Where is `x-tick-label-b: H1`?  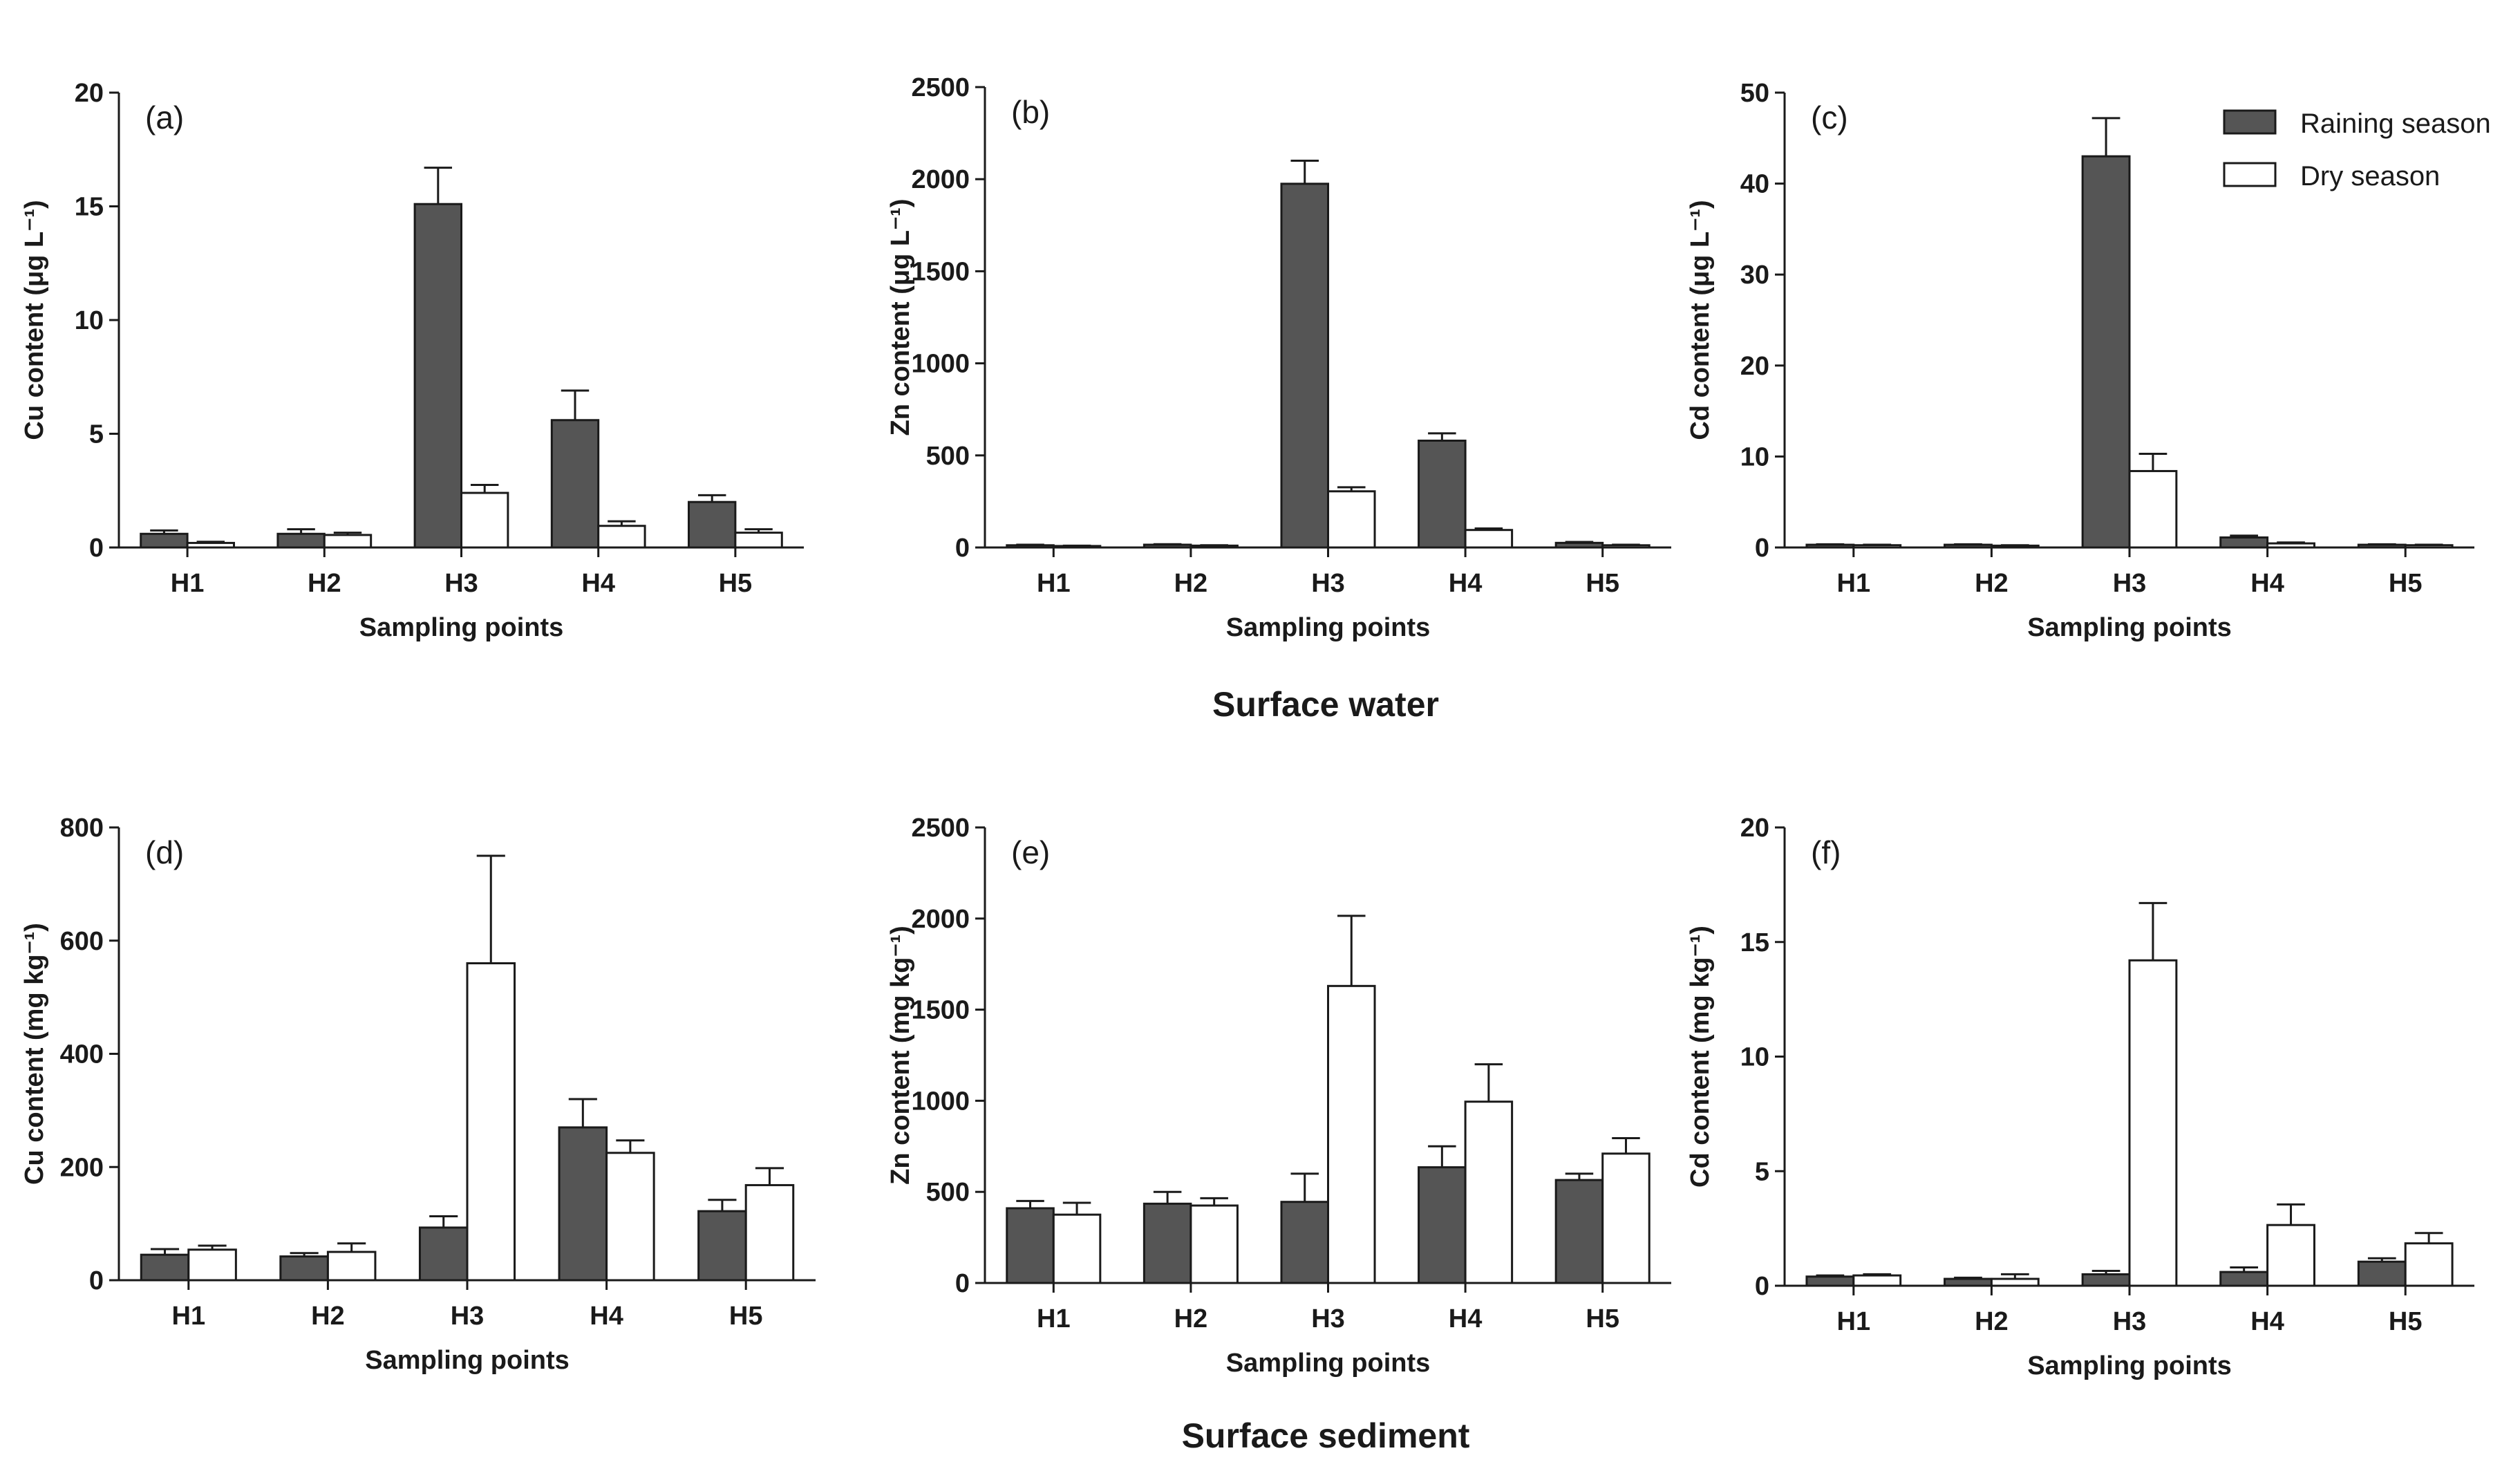 x-tick-label-b: H1 is located at coordinates (1054, 584).